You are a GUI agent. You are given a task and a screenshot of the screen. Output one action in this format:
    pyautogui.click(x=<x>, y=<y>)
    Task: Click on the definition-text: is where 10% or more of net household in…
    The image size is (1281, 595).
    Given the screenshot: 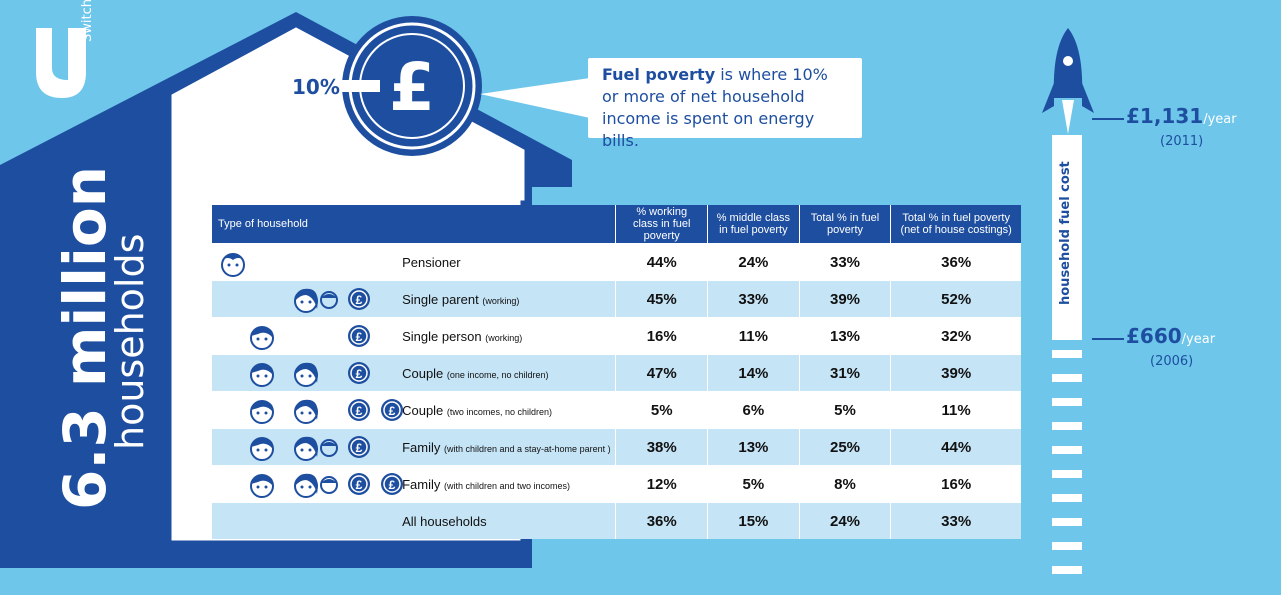 What is the action you would take?
    pyautogui.click(x=715, y=107)
    